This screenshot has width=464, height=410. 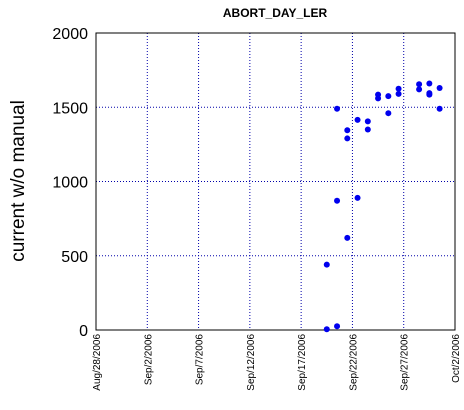 I want to click on x-tick-label: Sep/12/2006, so click(x=251, y=362).